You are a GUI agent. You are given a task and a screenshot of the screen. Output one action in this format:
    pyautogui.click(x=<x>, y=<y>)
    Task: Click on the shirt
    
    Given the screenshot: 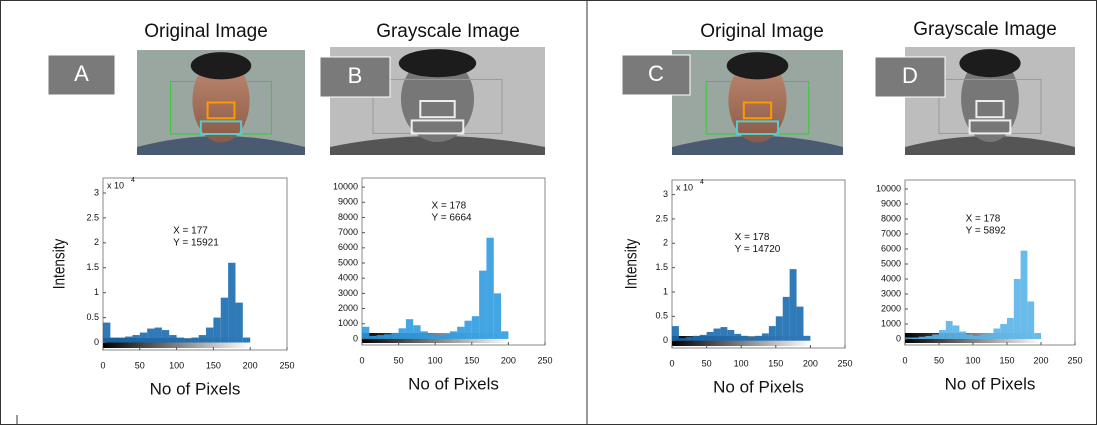 What is the action you would take?
    pyautogui.click(x=221, y=145)
    